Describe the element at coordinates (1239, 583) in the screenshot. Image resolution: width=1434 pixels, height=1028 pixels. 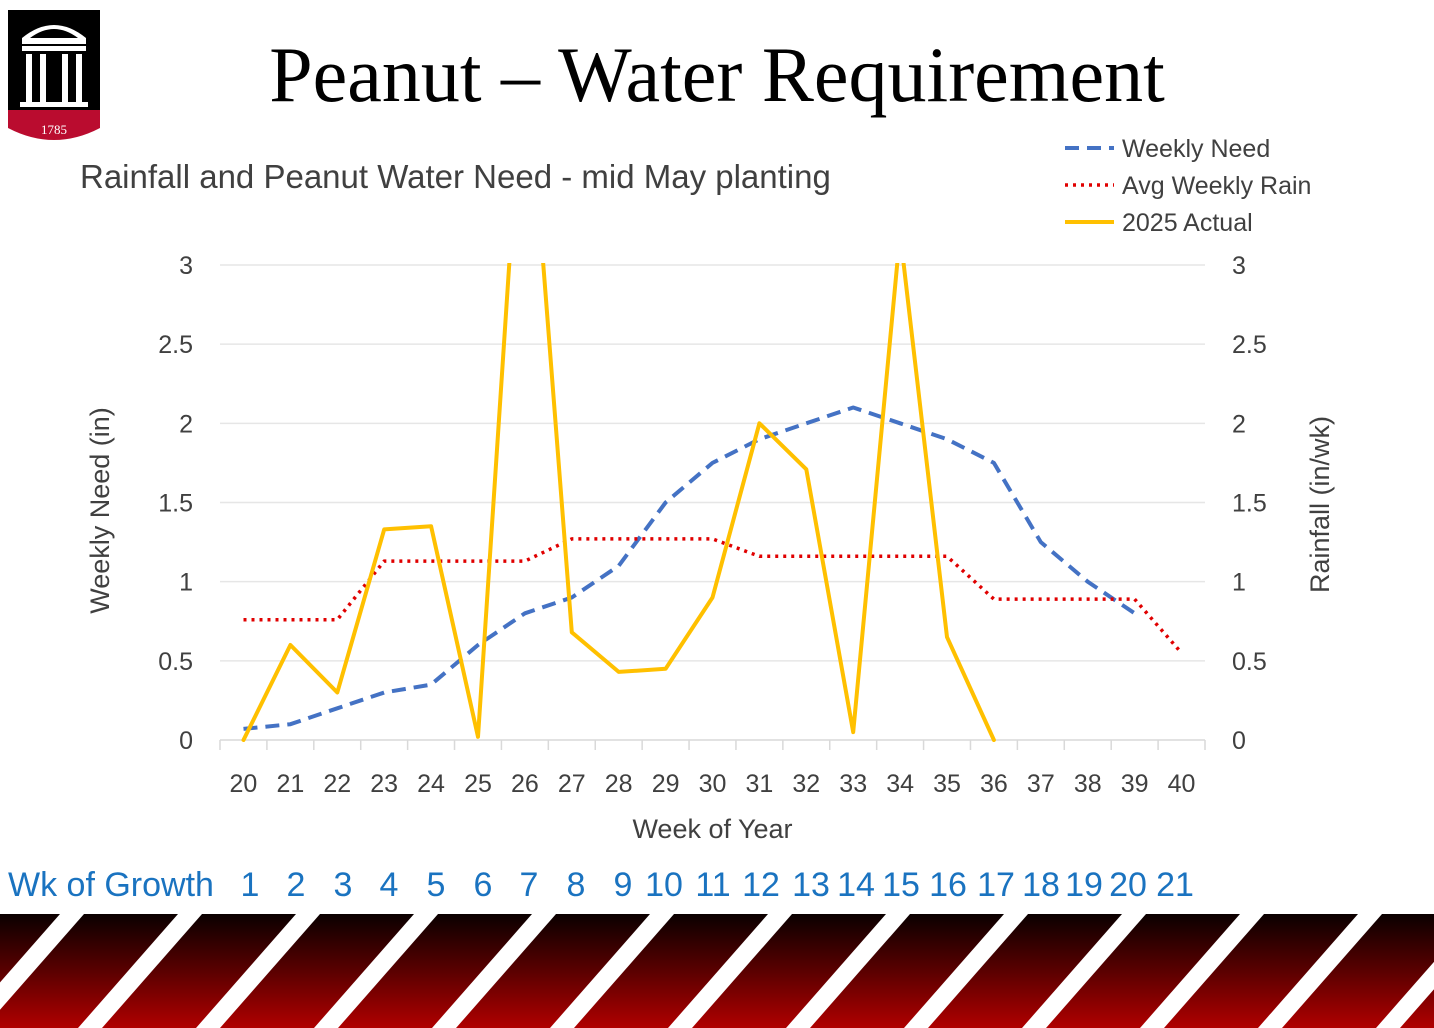
I see `y2-tick-label: 1` at that location.